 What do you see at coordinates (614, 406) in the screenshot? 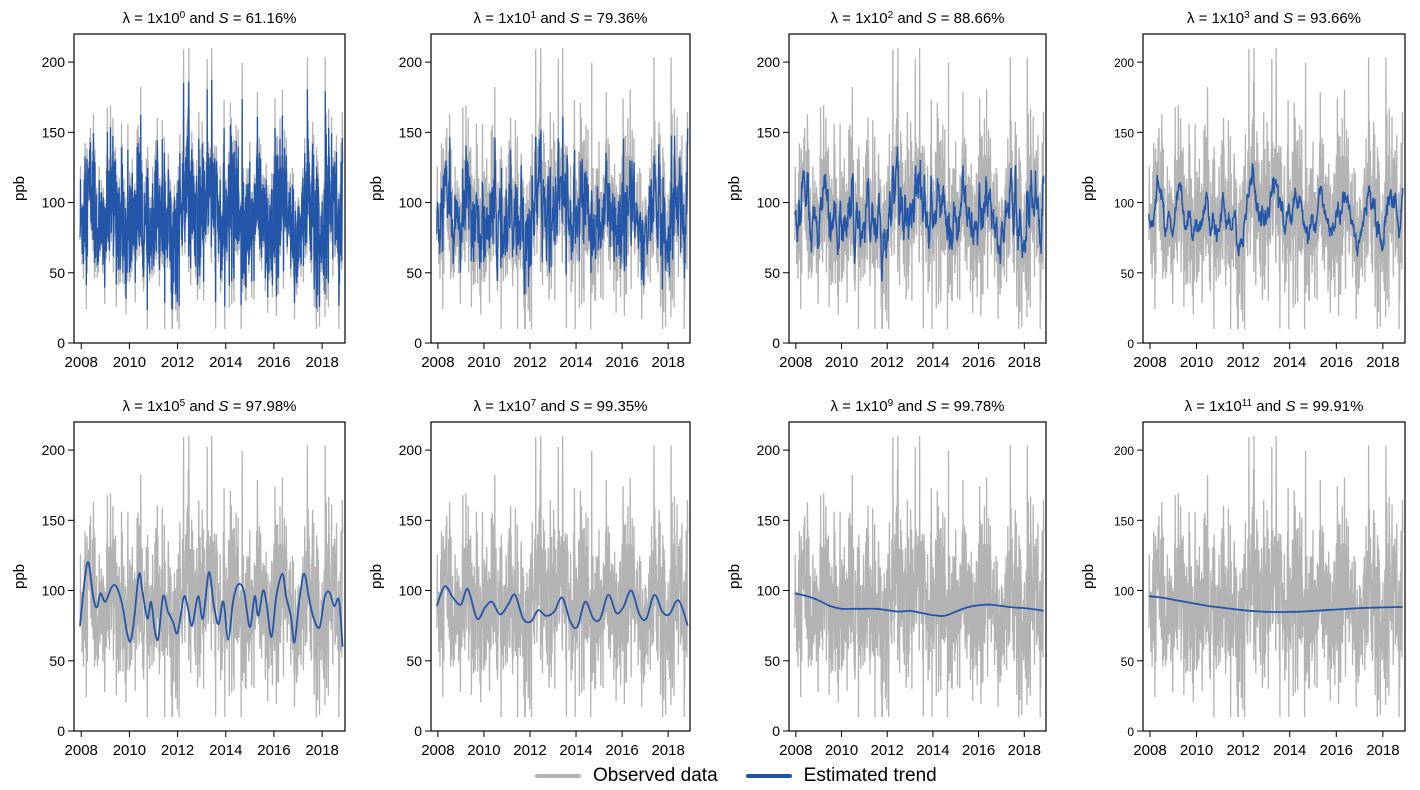
I see `title-s-value: = 99.35%` at bounding box center [614, 406].